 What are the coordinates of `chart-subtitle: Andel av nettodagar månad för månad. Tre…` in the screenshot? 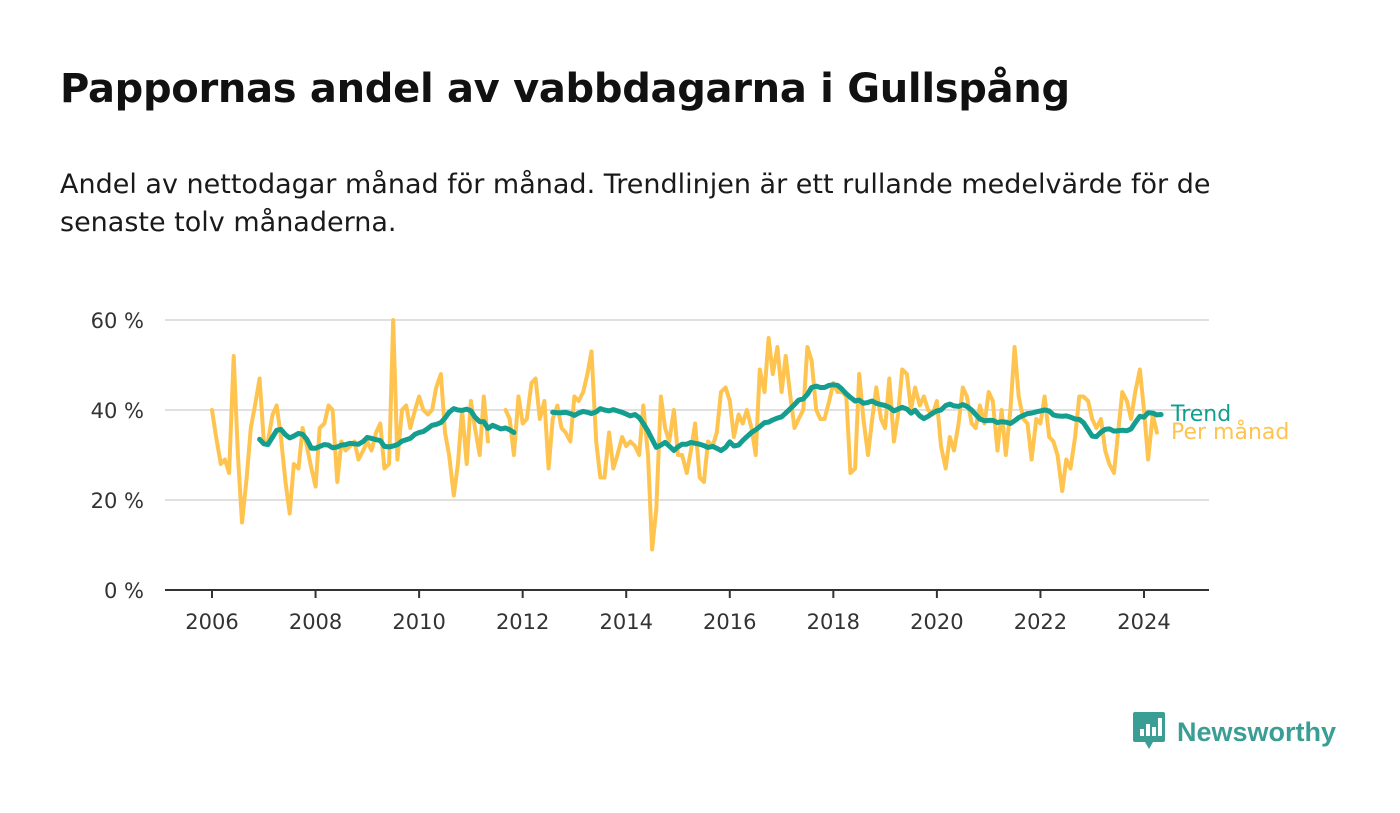 It's located at (635, 203).